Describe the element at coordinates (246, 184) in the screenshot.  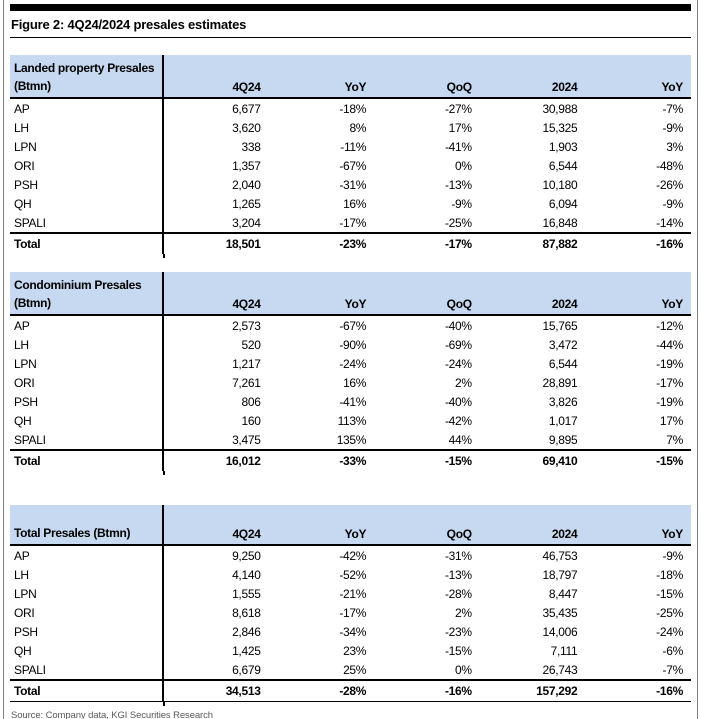
I see `cell-value: 2,040` at that location.